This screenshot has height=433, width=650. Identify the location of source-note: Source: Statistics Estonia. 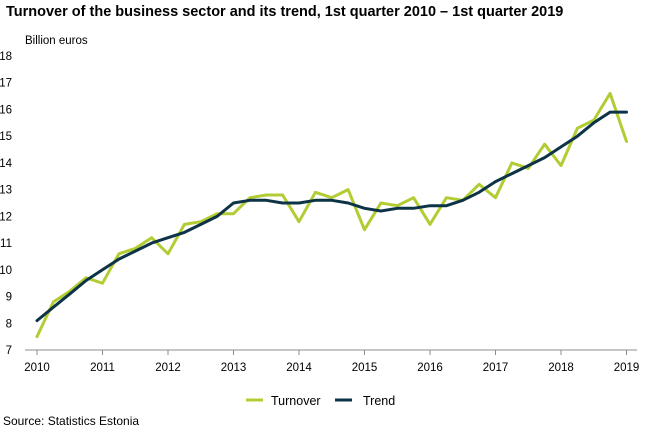
(71, 421).